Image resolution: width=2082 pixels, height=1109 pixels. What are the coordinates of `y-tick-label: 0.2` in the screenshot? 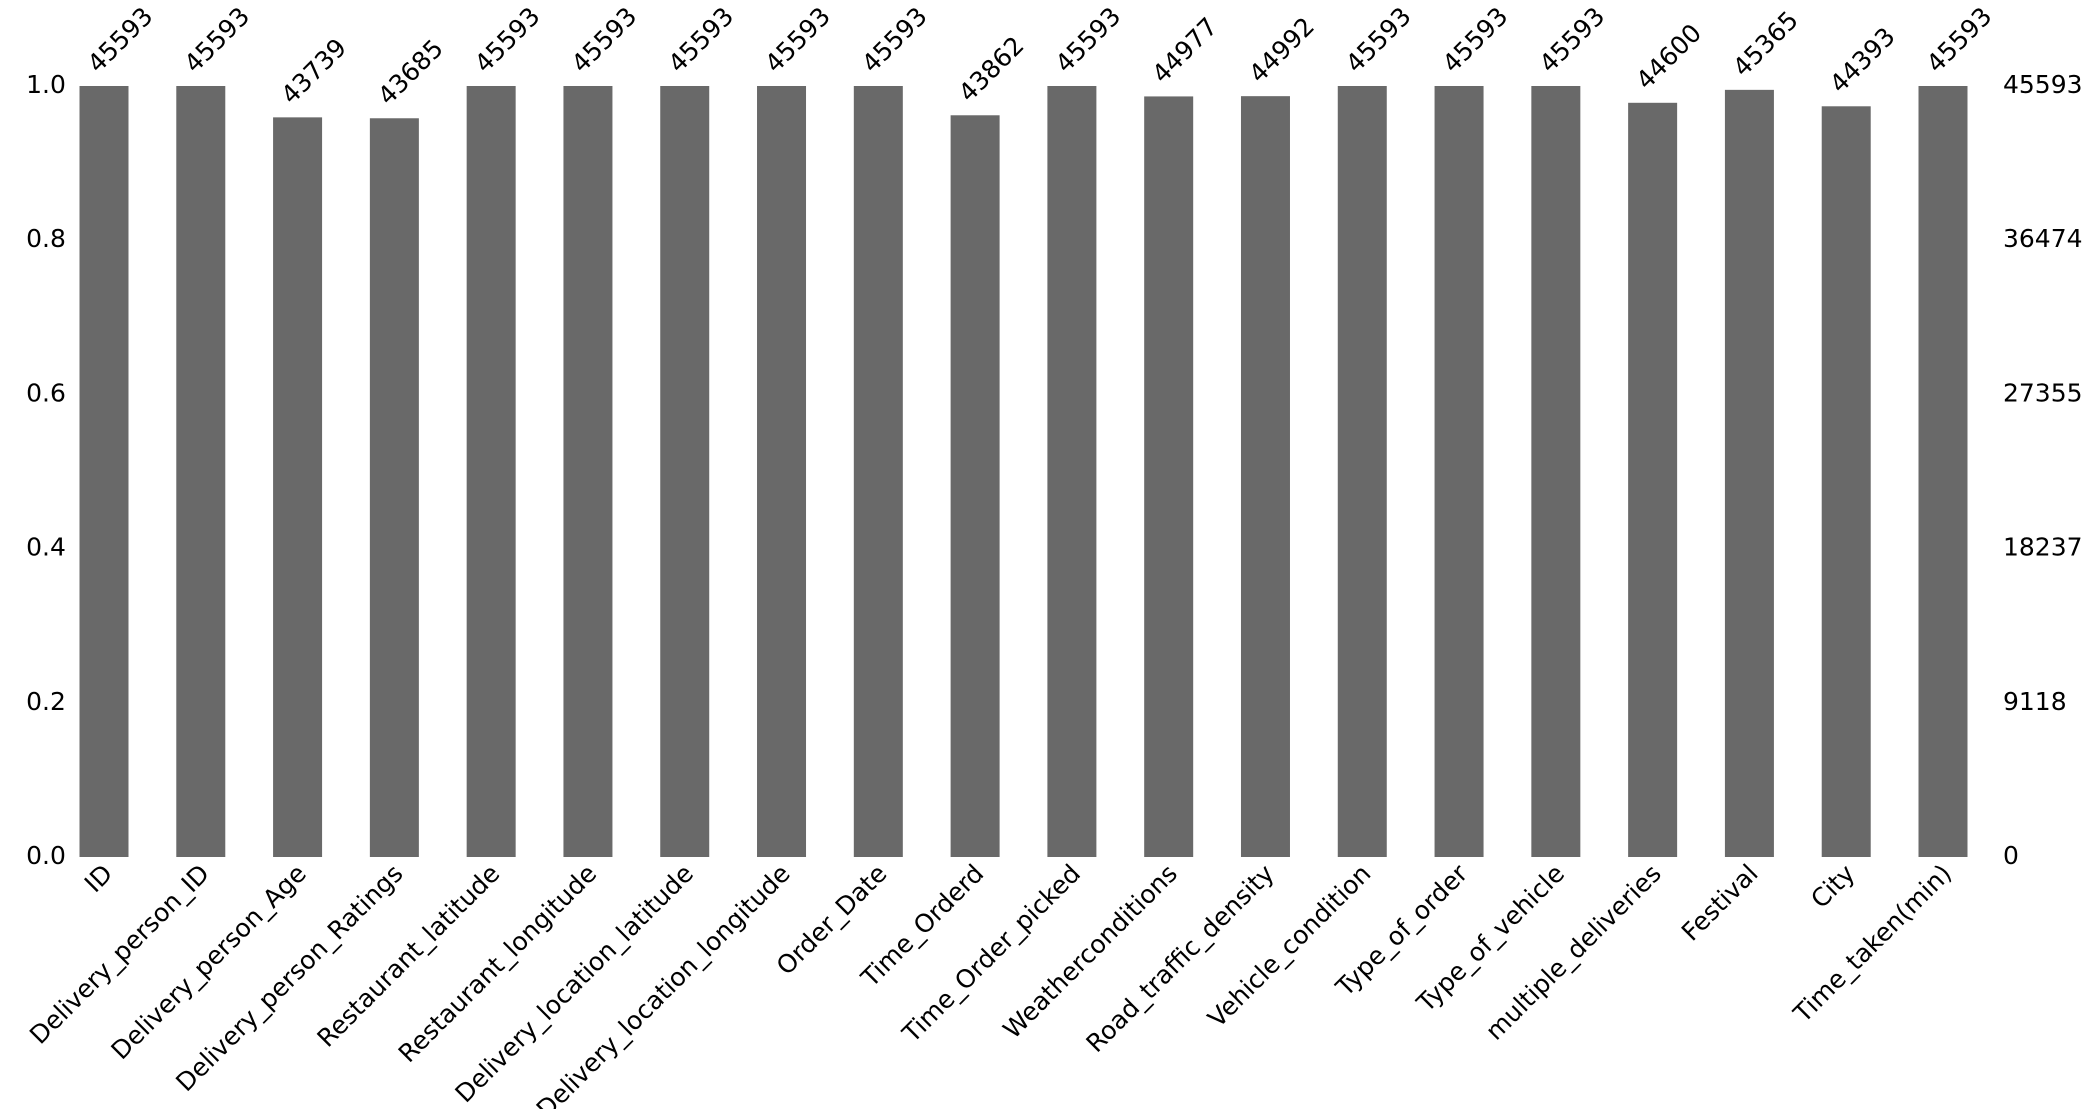 It's located at (46, 701).